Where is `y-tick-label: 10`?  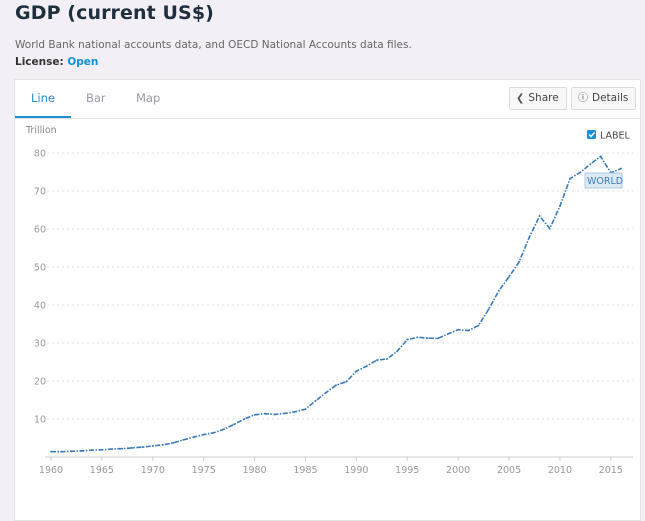 y-tick-label: 10 is located at coordinates (40, 420).